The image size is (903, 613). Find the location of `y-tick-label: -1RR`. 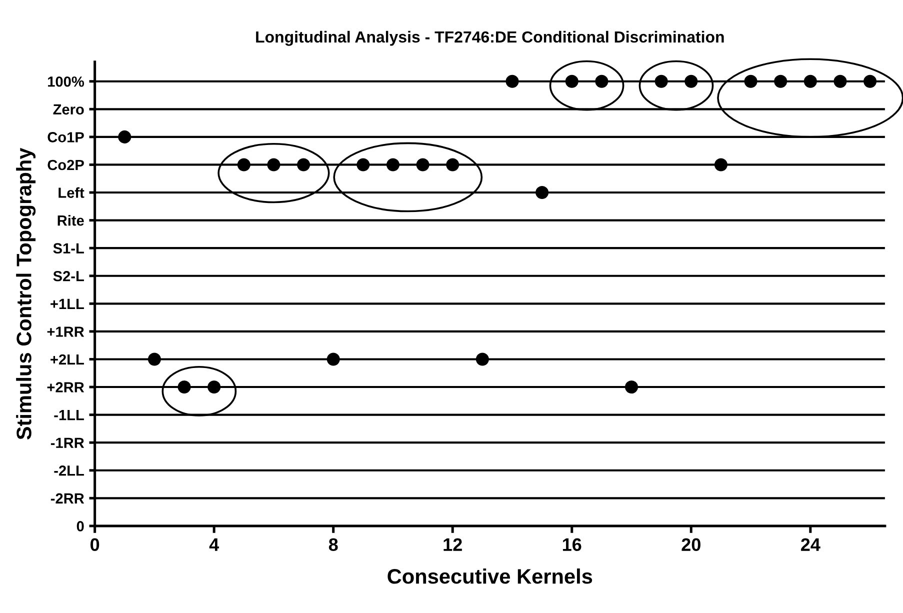

y-tick-label: -1RR is located at coordinates (67, 443).